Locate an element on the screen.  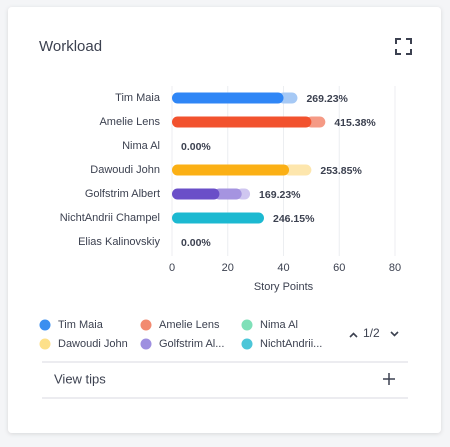
page-up is located at coordinates (353, 335).